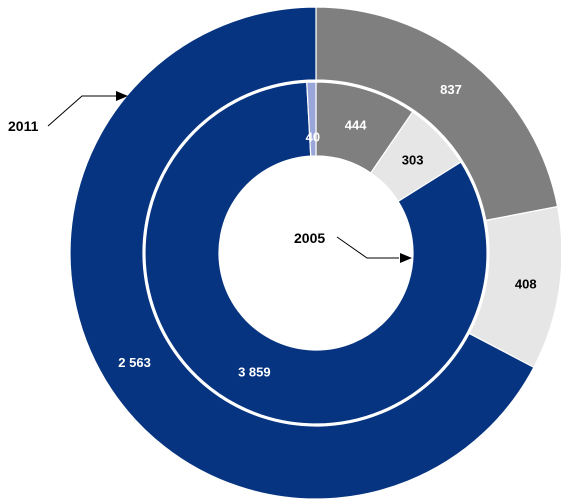 This screenshot has height=501, width=561. Describe the element at coordinates (254, 371) in the screenshot. I see `data-label-2005-3859: 3 859` at that location.